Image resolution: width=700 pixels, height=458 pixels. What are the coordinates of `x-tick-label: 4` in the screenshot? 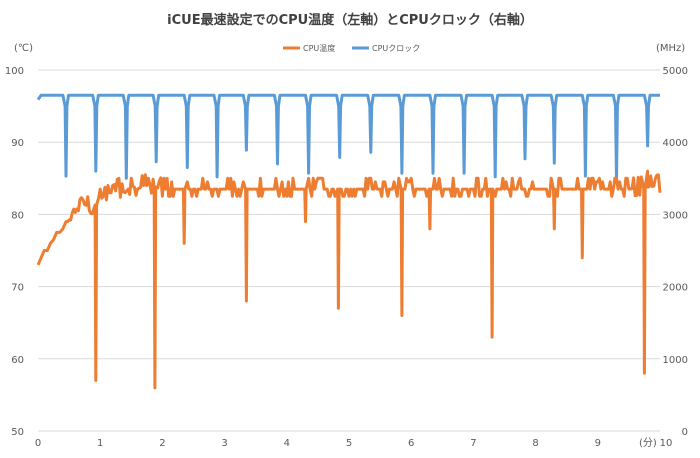 It's located at (287, 443).